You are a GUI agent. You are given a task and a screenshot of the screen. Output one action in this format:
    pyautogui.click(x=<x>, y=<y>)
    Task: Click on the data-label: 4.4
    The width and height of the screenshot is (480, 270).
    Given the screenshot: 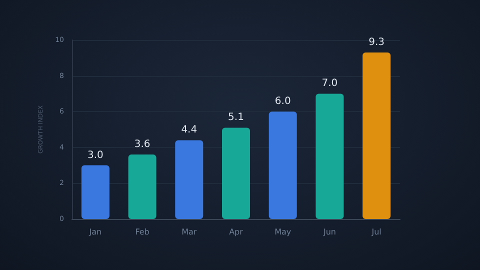 What is the action you would take?
    pyautogui.click(x=189, y=130)
    